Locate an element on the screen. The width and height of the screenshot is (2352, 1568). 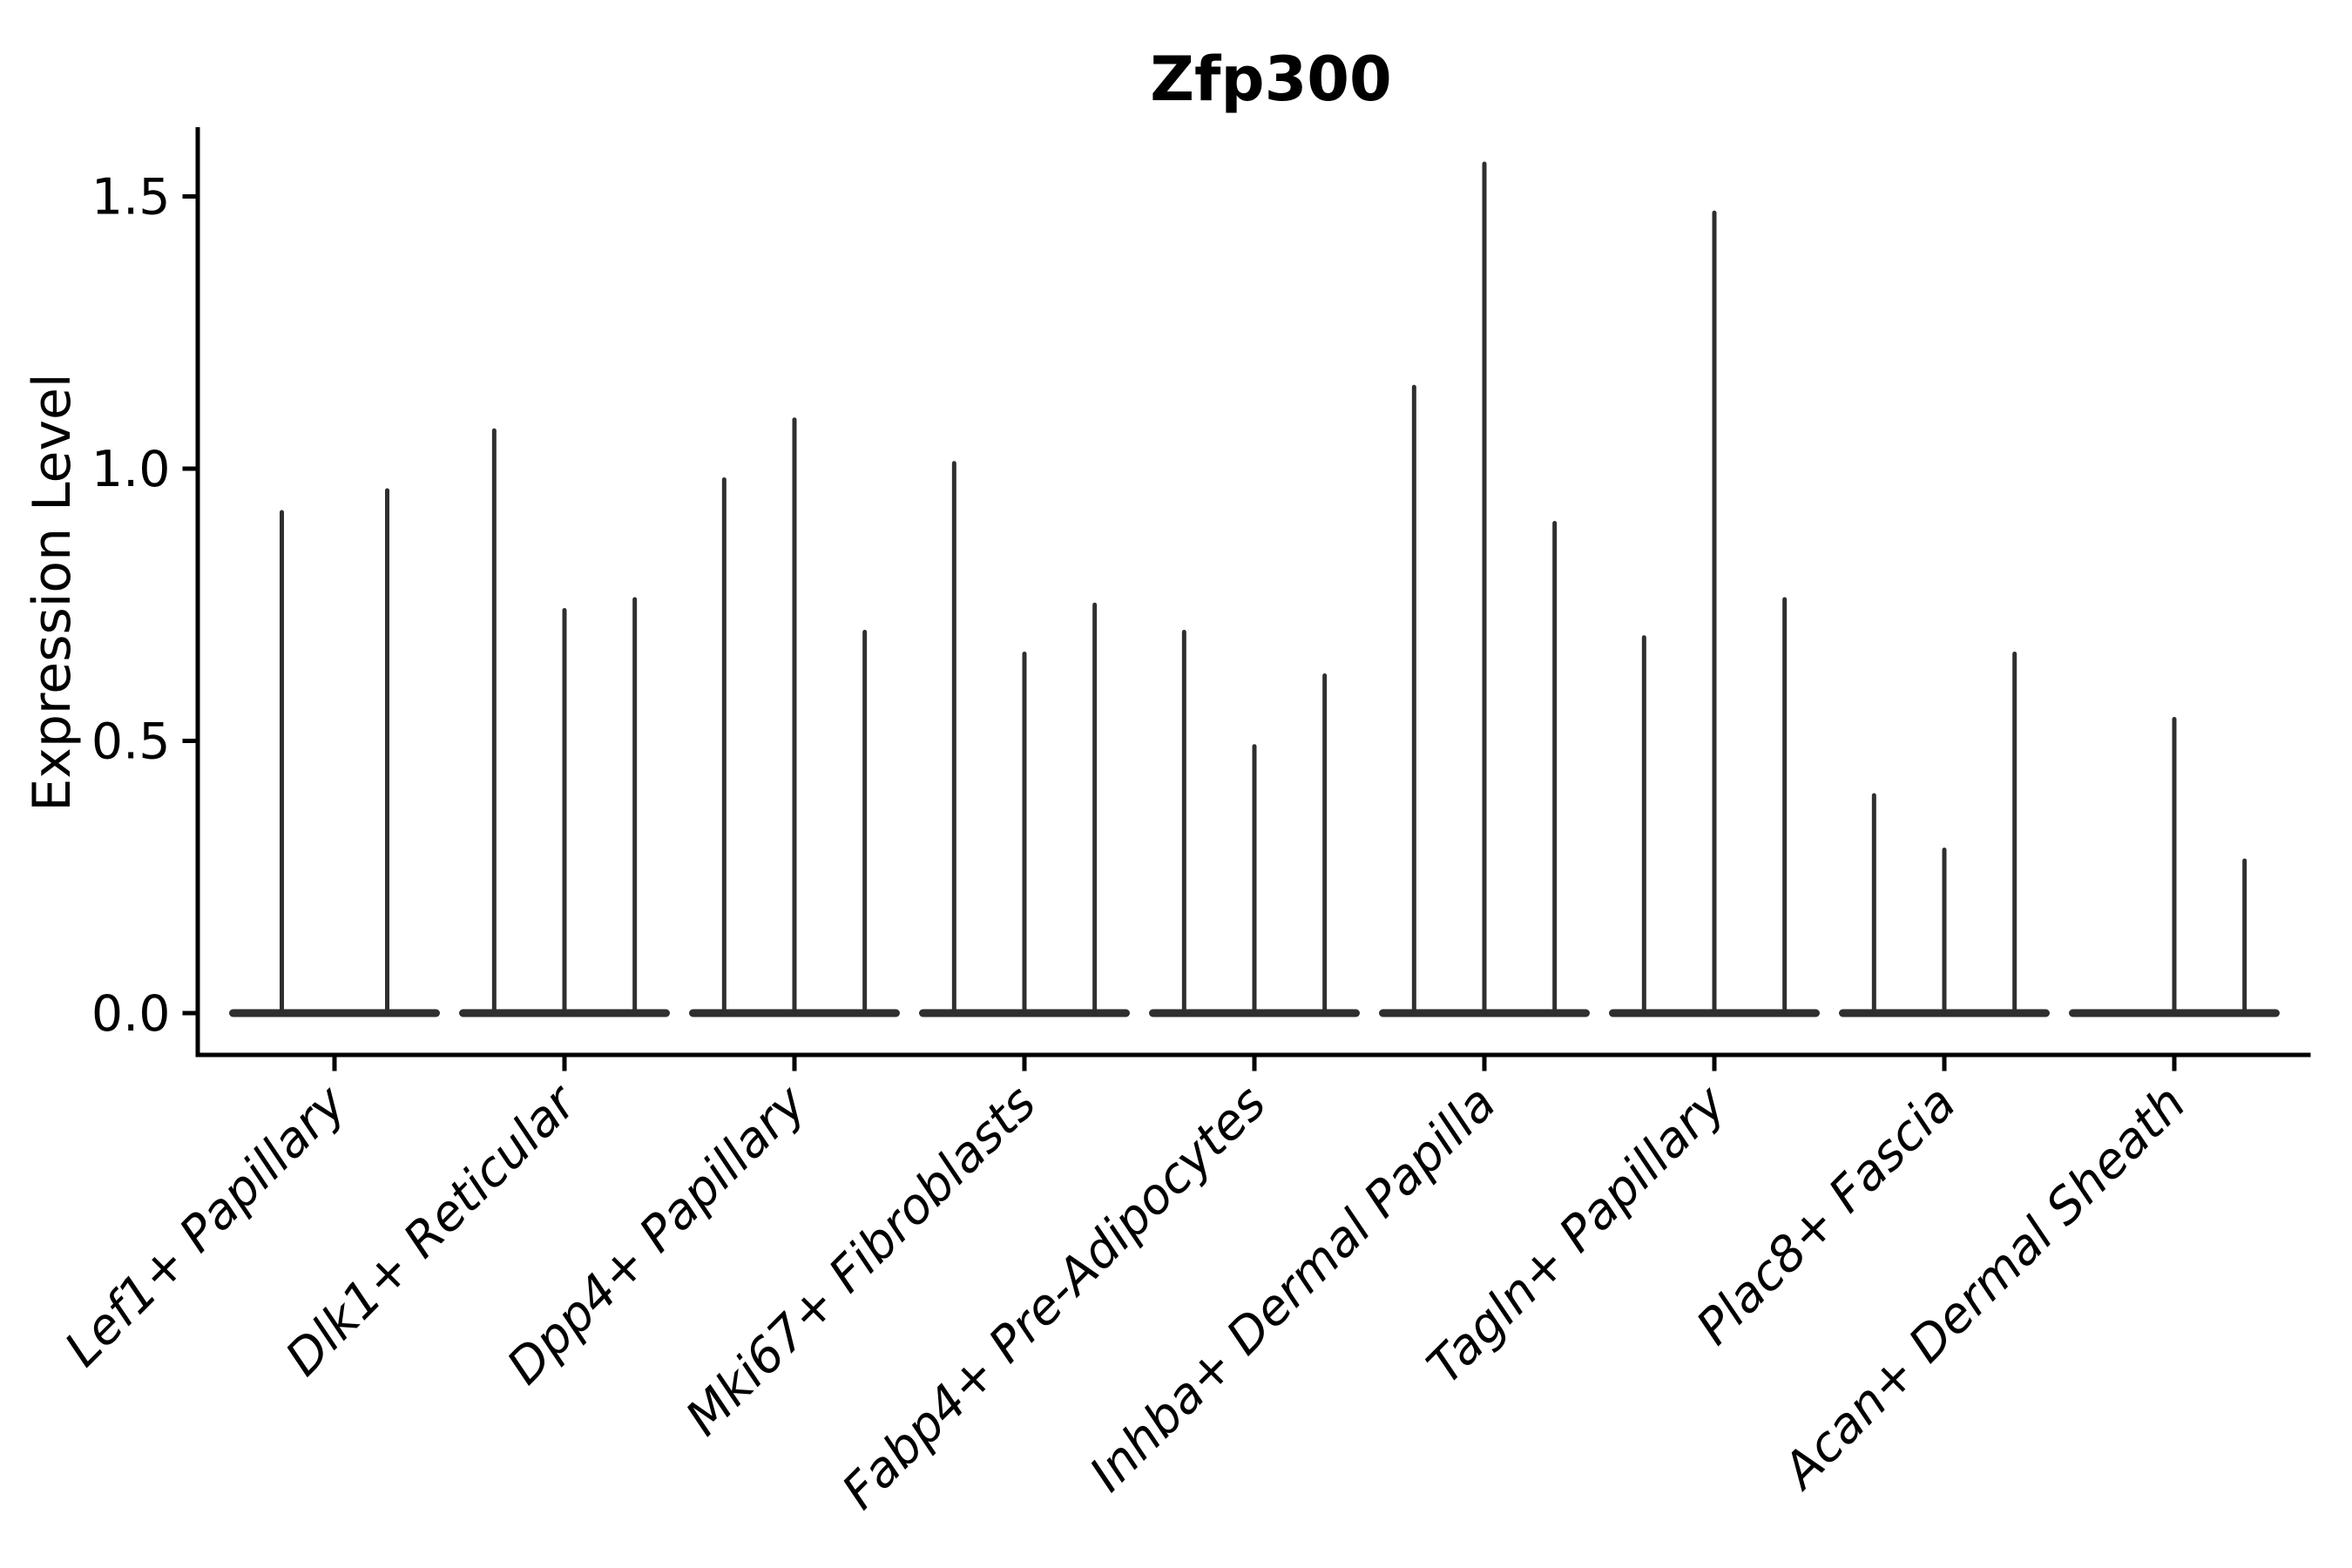
bottom-spine is located at coordinates (1253, 1055).